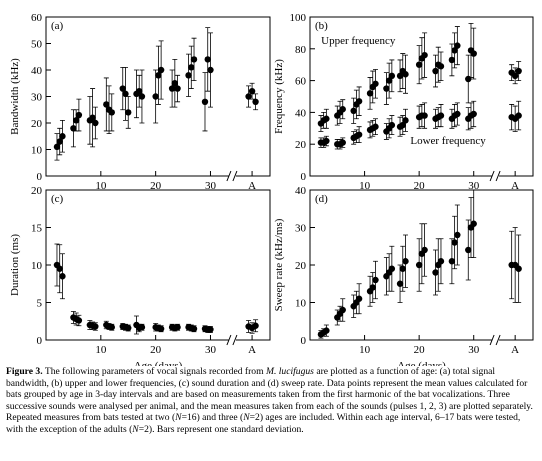 This screenshot has height=461, width=542. I want to click on panel-label: (a), so click(57, 26).